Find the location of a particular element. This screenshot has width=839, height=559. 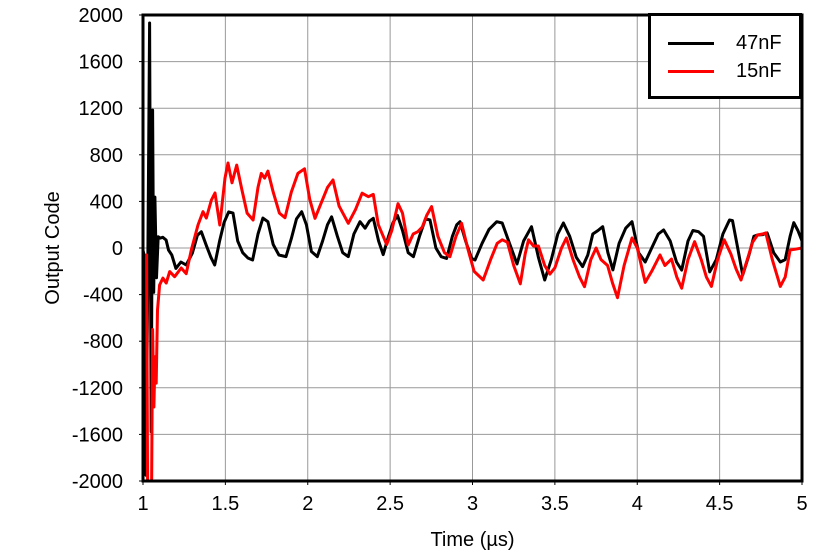

y-axis-title: Output Code is located at coordinates (53, 248).